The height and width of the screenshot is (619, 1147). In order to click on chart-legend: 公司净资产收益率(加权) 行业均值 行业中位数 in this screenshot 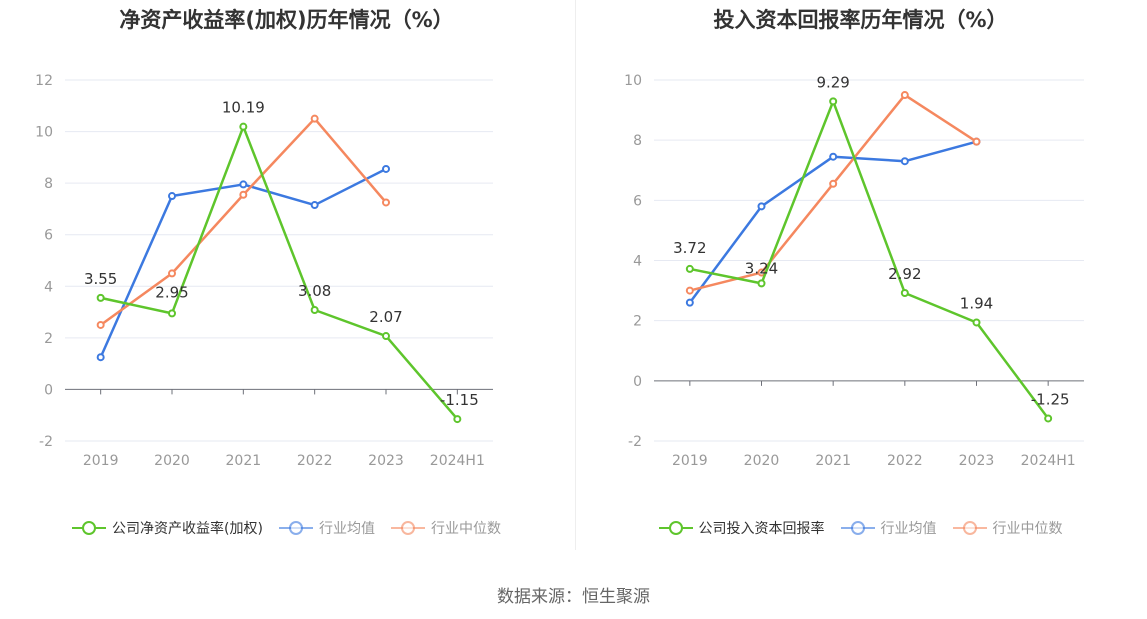, I will do `click(286, 528)`.